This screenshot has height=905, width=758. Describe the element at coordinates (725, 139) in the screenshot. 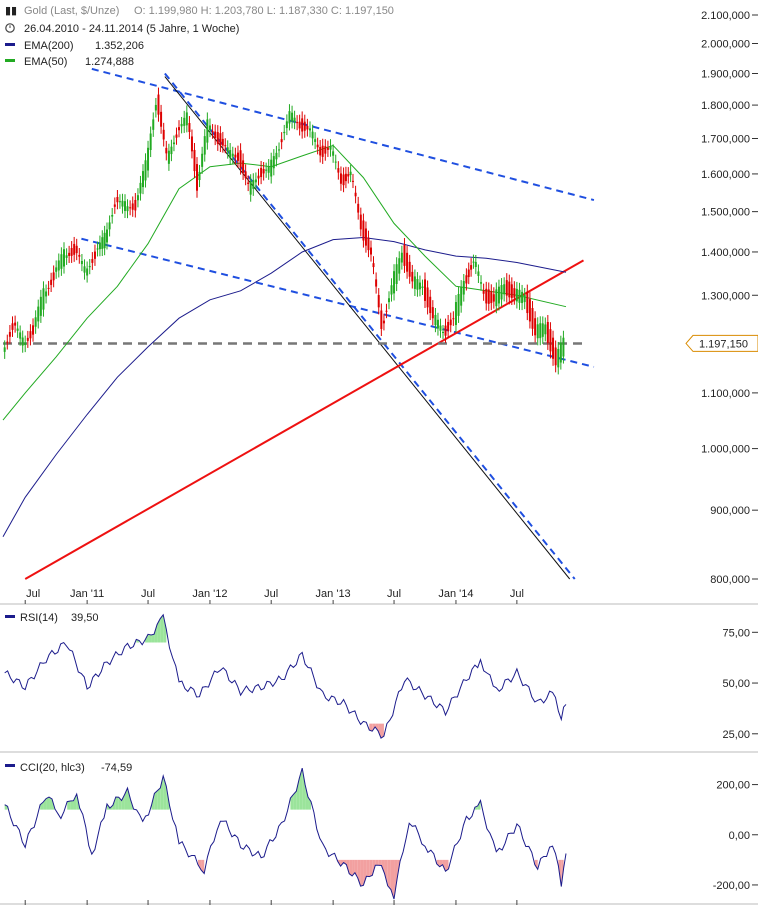

I see `price-y-tick-label: 1.700,000` at that location.